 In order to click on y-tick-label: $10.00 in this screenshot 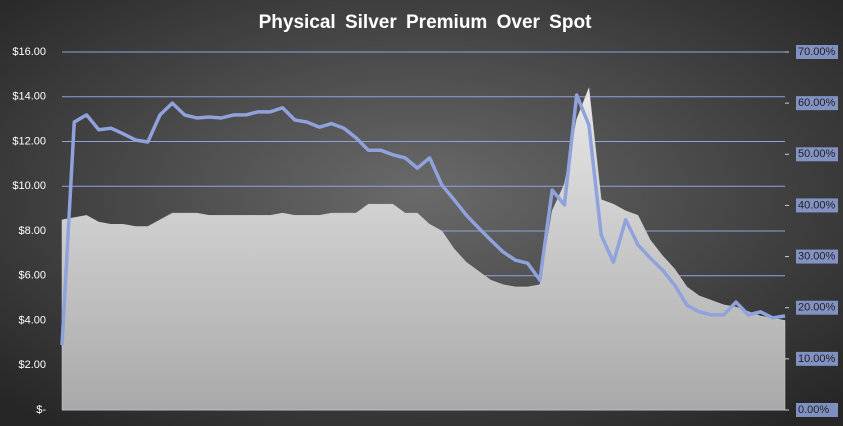, I will do `click(29, 186)`.